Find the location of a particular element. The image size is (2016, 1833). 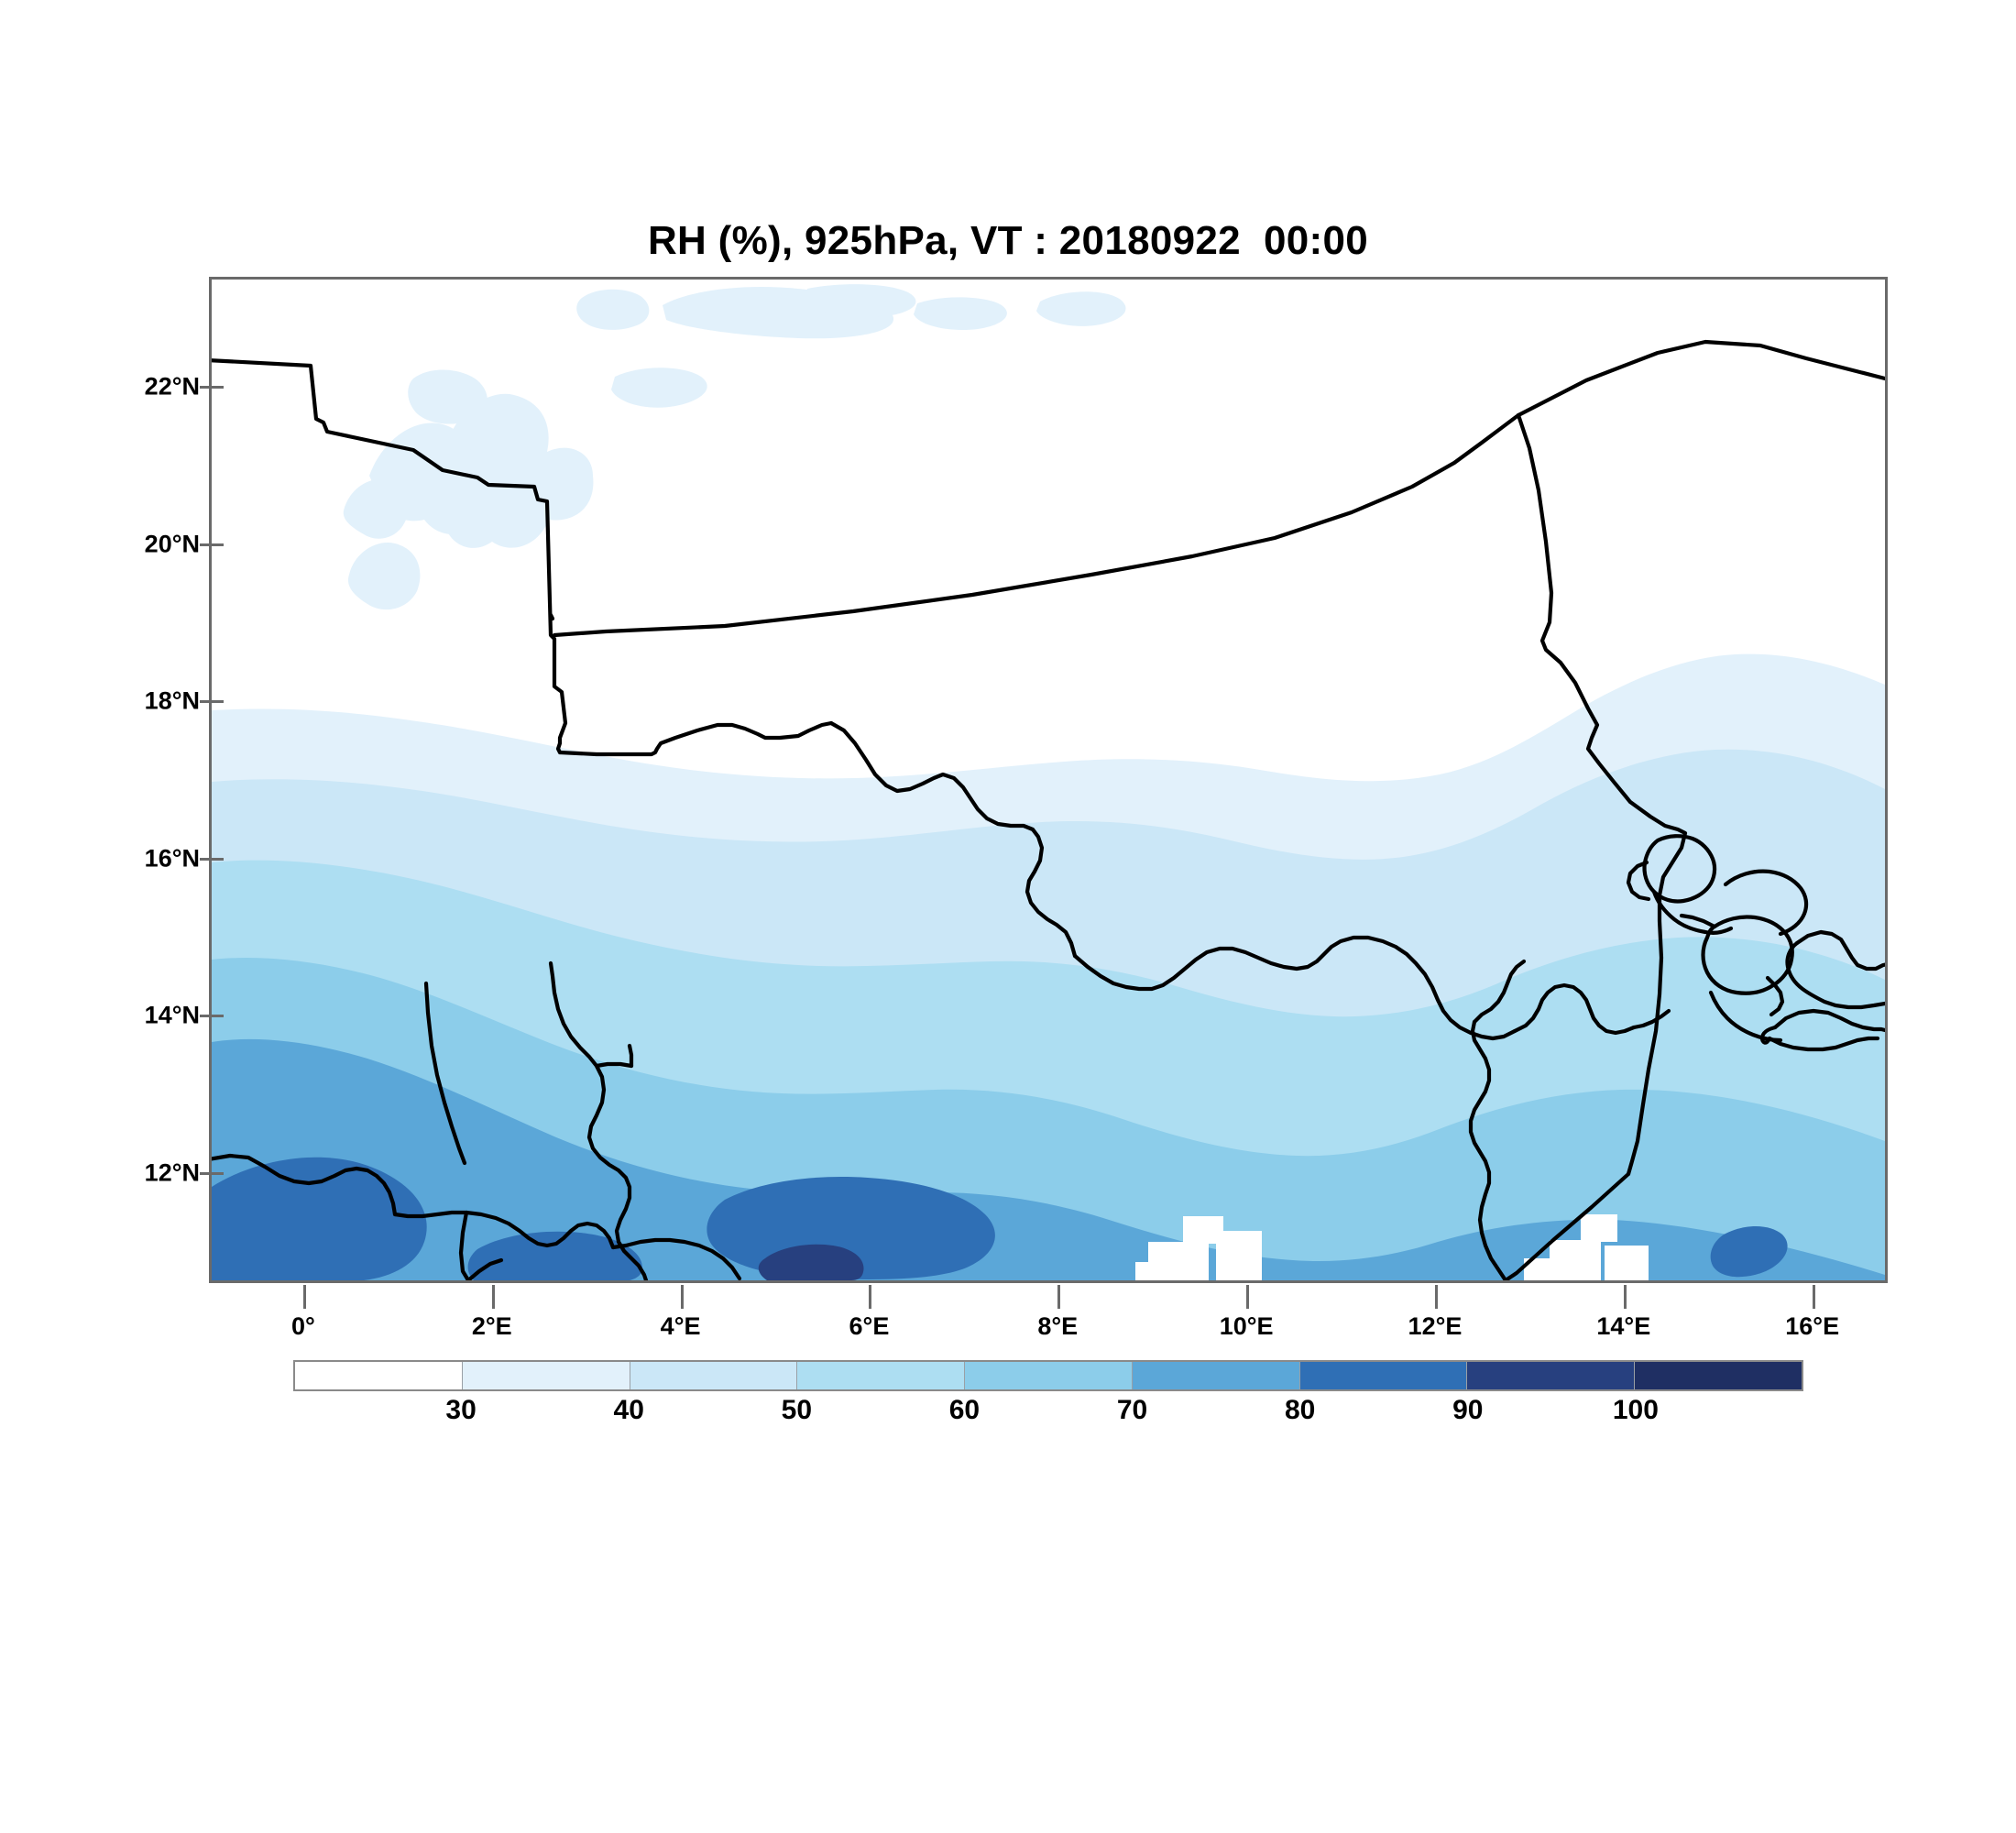

lon-tick-label-0: 0° is located at coordinates (302, 1326).